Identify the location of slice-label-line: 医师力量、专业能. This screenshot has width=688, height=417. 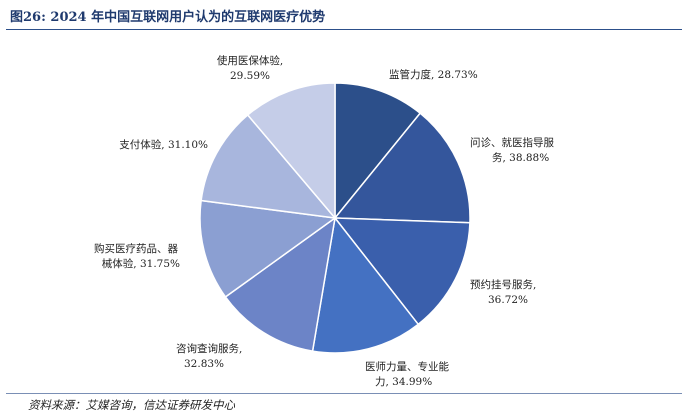
(407, 366).